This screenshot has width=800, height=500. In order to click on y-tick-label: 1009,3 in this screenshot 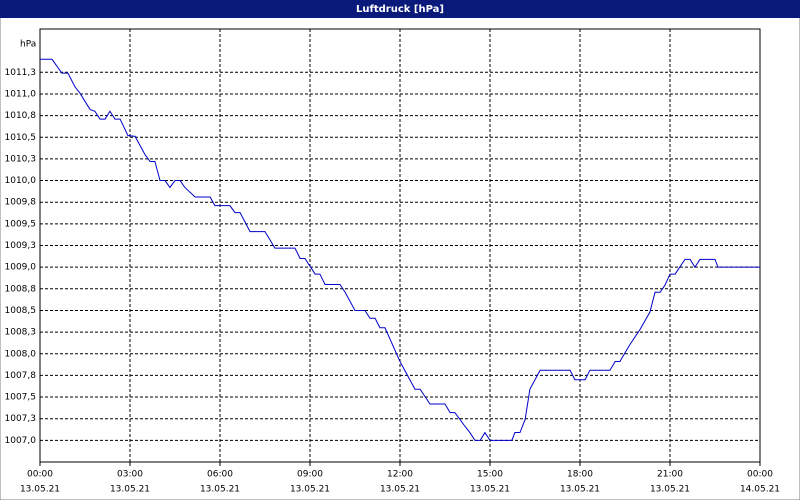, I will do `click(21, 246)`.